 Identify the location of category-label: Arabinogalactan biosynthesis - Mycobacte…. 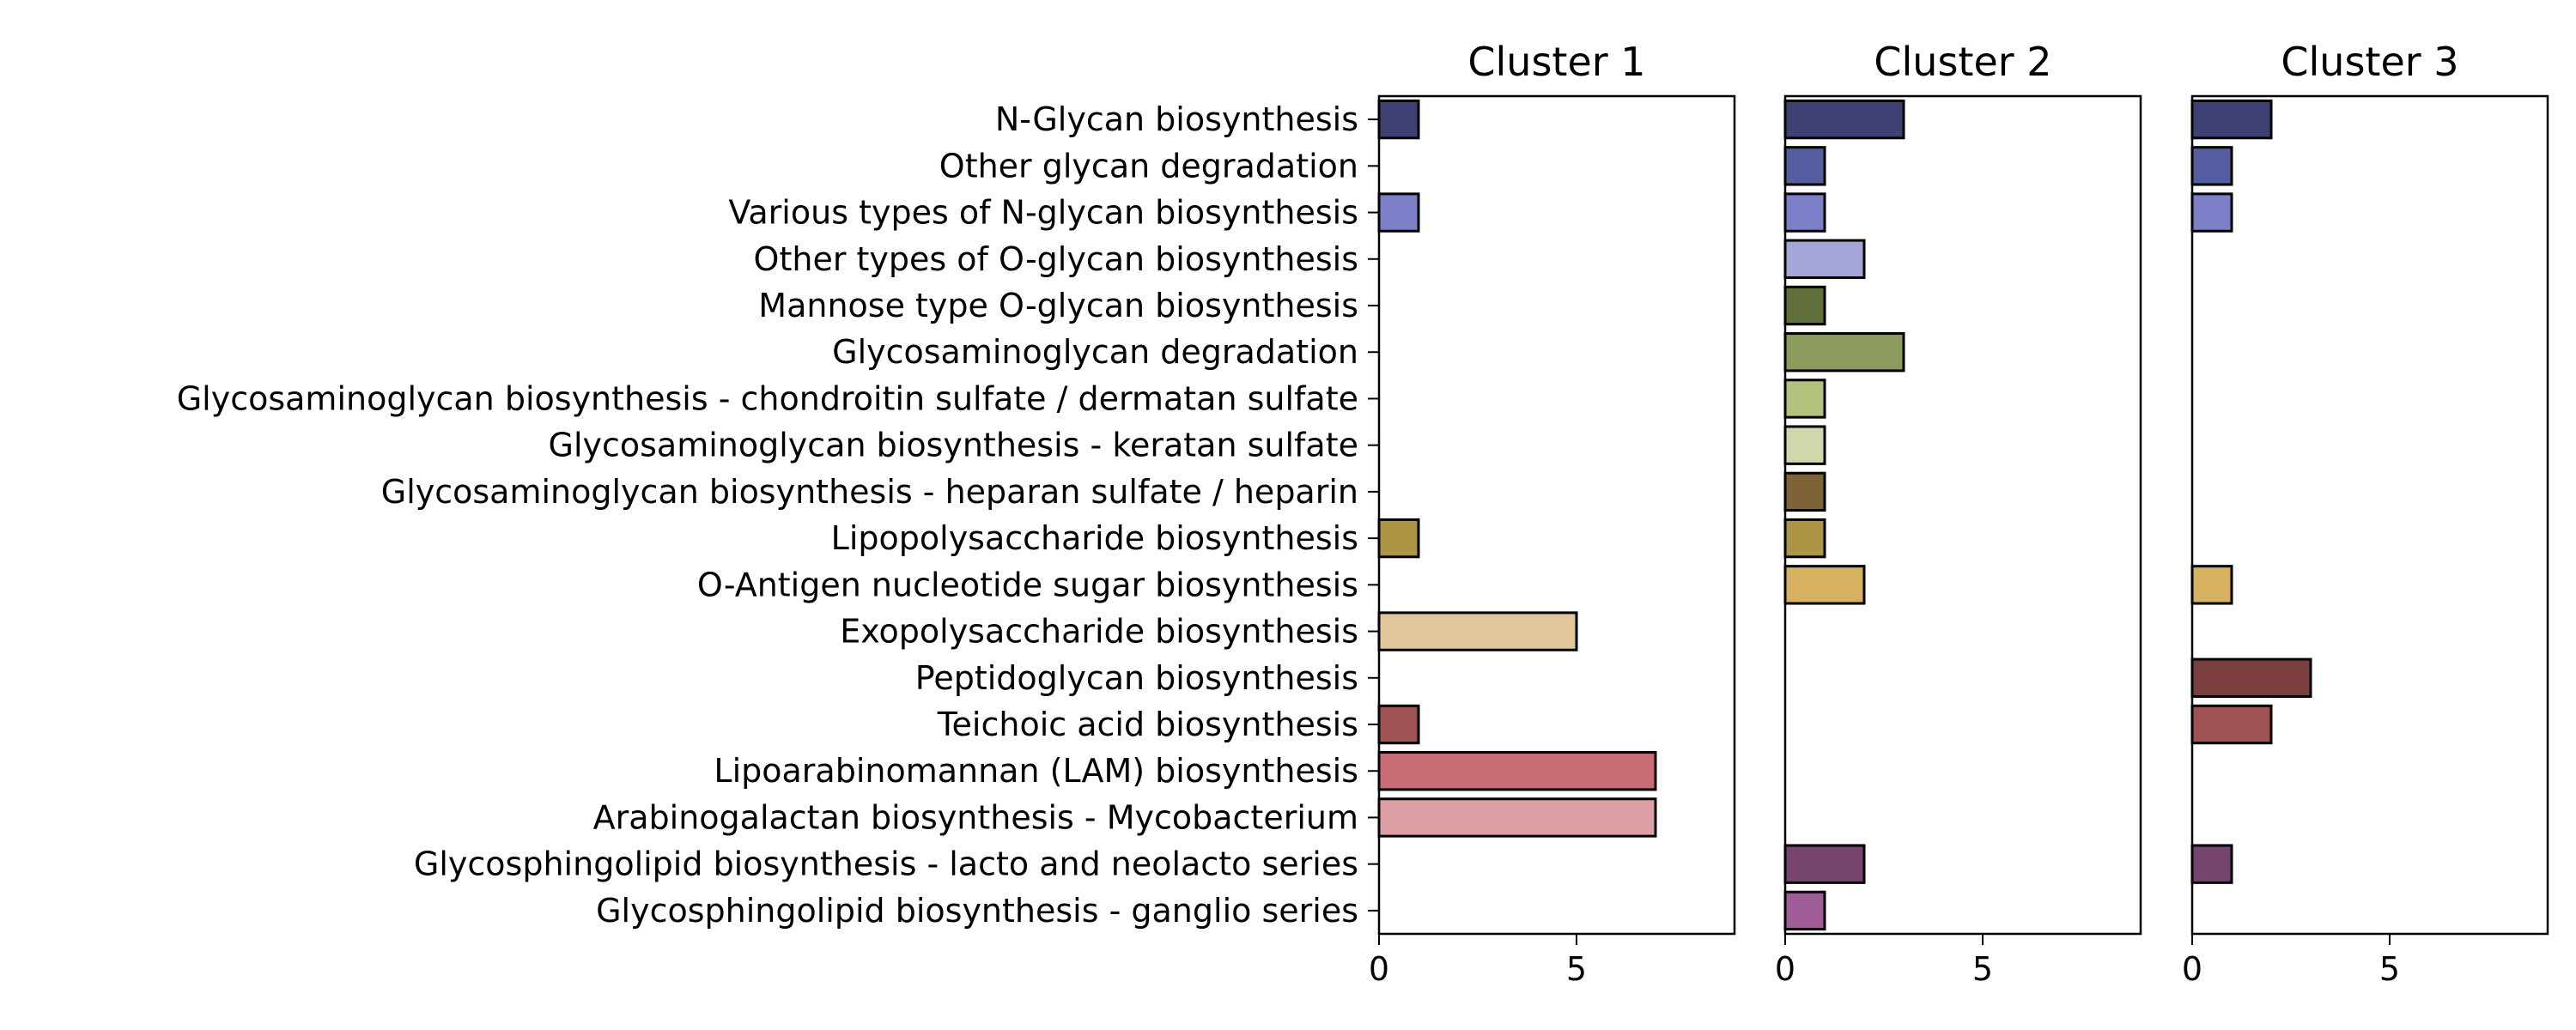
(976, 817).